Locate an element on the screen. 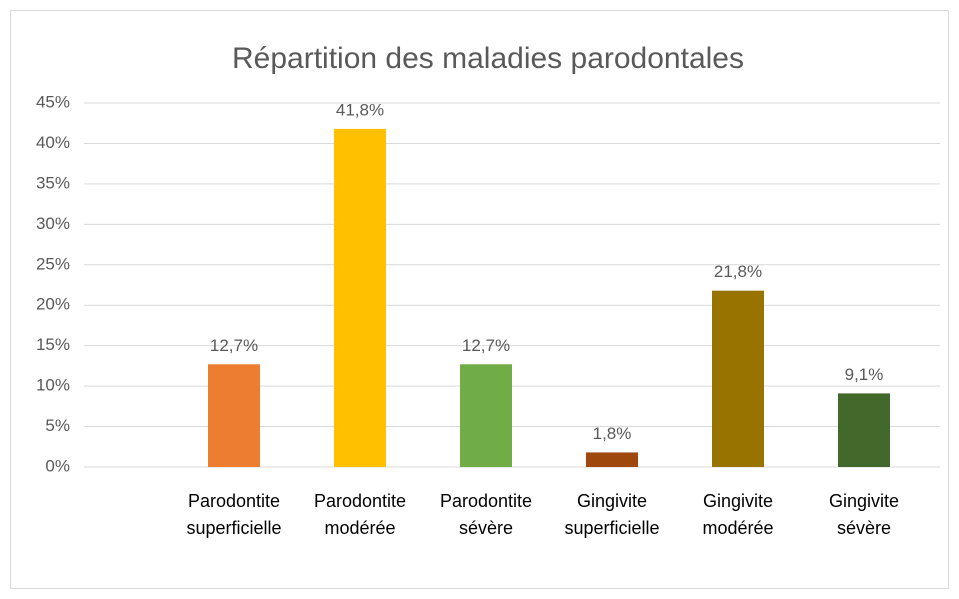 The height and width of the screenshot is (599, 959). data-label: 21,8% is located at coordinates (738, 271).